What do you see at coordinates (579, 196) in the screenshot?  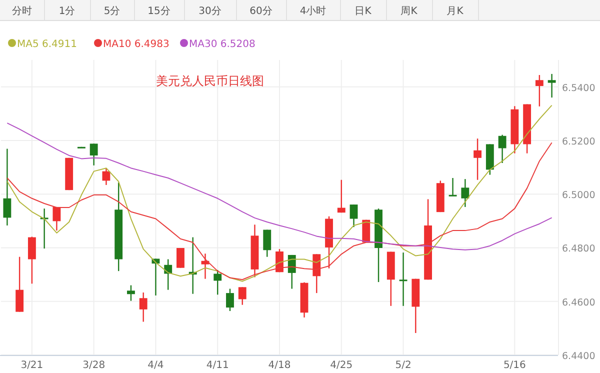 I see `y-tick-label: 6.5000` at bounding box center [579, 196].